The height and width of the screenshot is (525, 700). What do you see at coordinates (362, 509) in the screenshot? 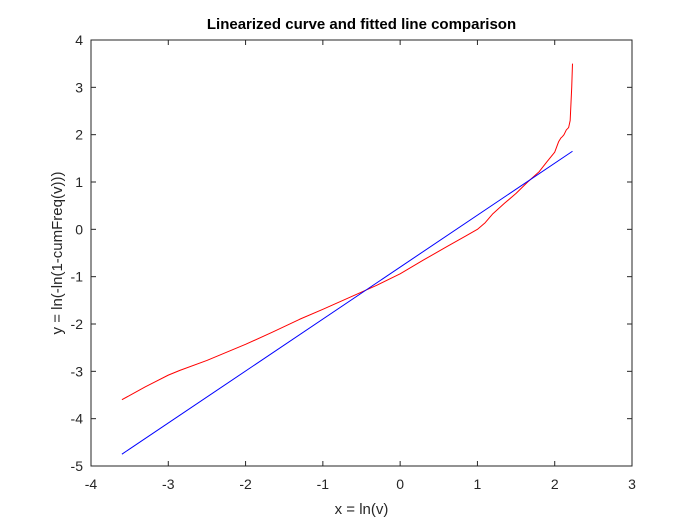
I see `x-axis-label: x = ln(v)` at bounding box center [362, 509].